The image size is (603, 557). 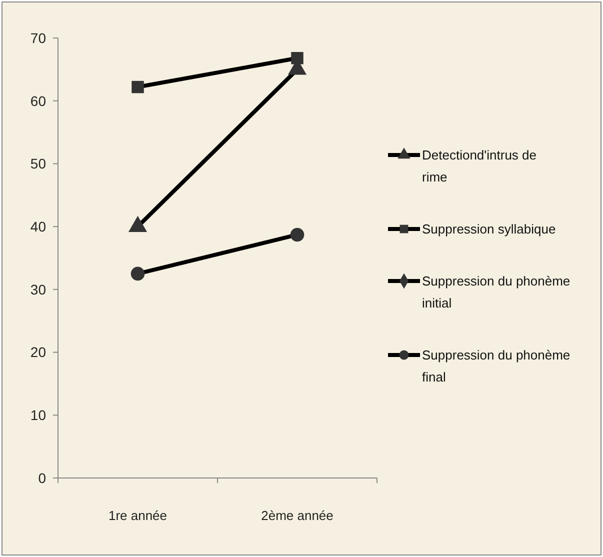 What do you see at coordinates (38, 38) in the screenshot?
I see `y-tick-label: 70` at bounding box center [38, 38].